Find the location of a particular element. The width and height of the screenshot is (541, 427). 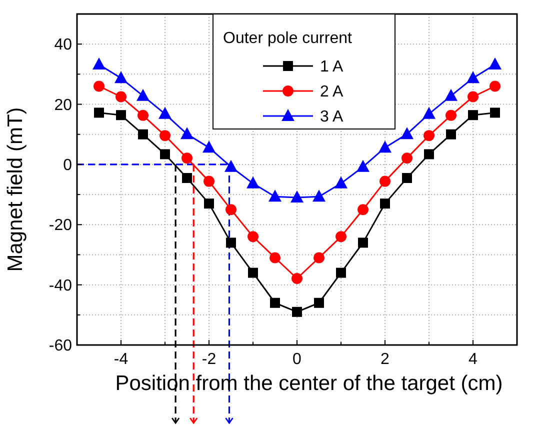

x-tick-label: -2 is located at coordinates (209, 359).